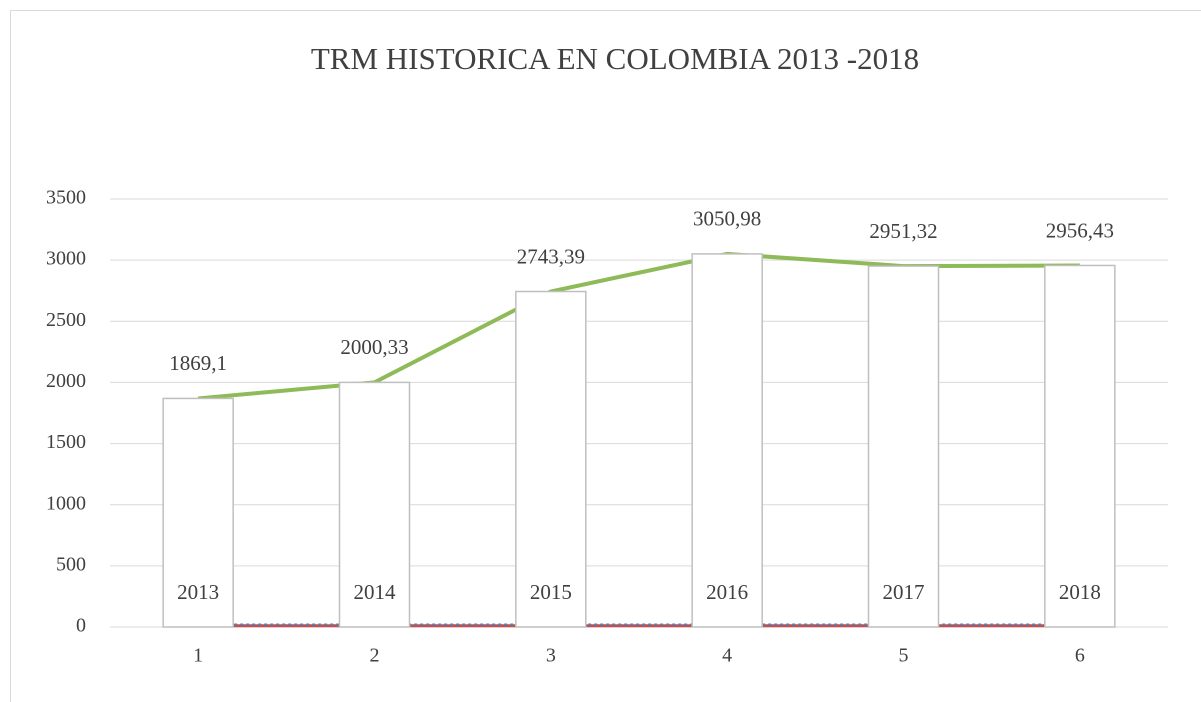 The width and height of the screenshot is (1201, 702). Describe the element at coordinates (1080, 230) in the screenshot. I see `value-label: 2956,43` at that location.